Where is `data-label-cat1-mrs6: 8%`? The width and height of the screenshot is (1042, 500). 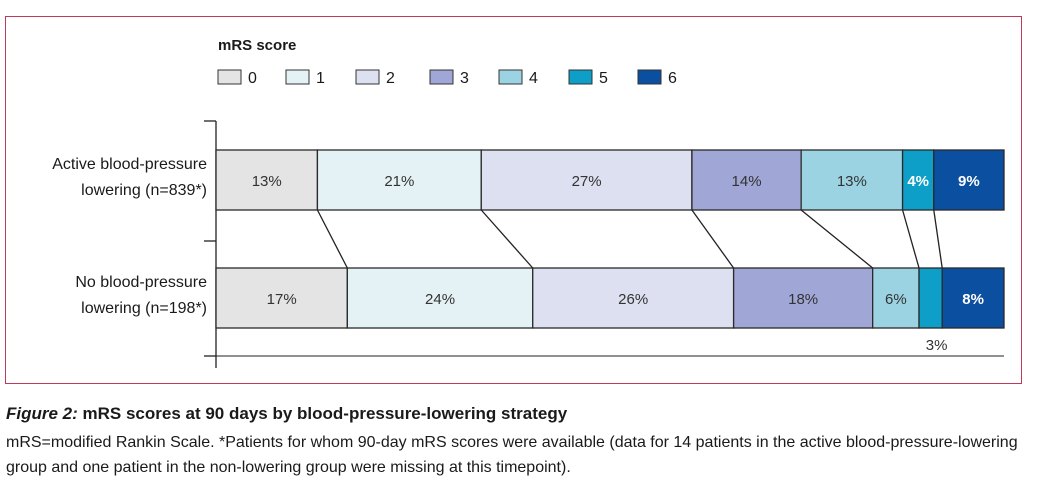 data-label-cat1-mrs6: 8% is located at coordinates (973, 299).